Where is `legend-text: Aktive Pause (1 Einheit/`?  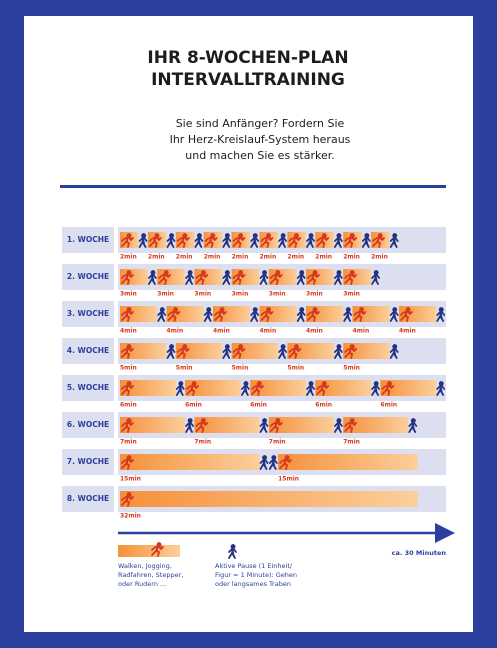 legend-text: Aktive Pause (1 Einheit/ is located at coordinates (254, 566).